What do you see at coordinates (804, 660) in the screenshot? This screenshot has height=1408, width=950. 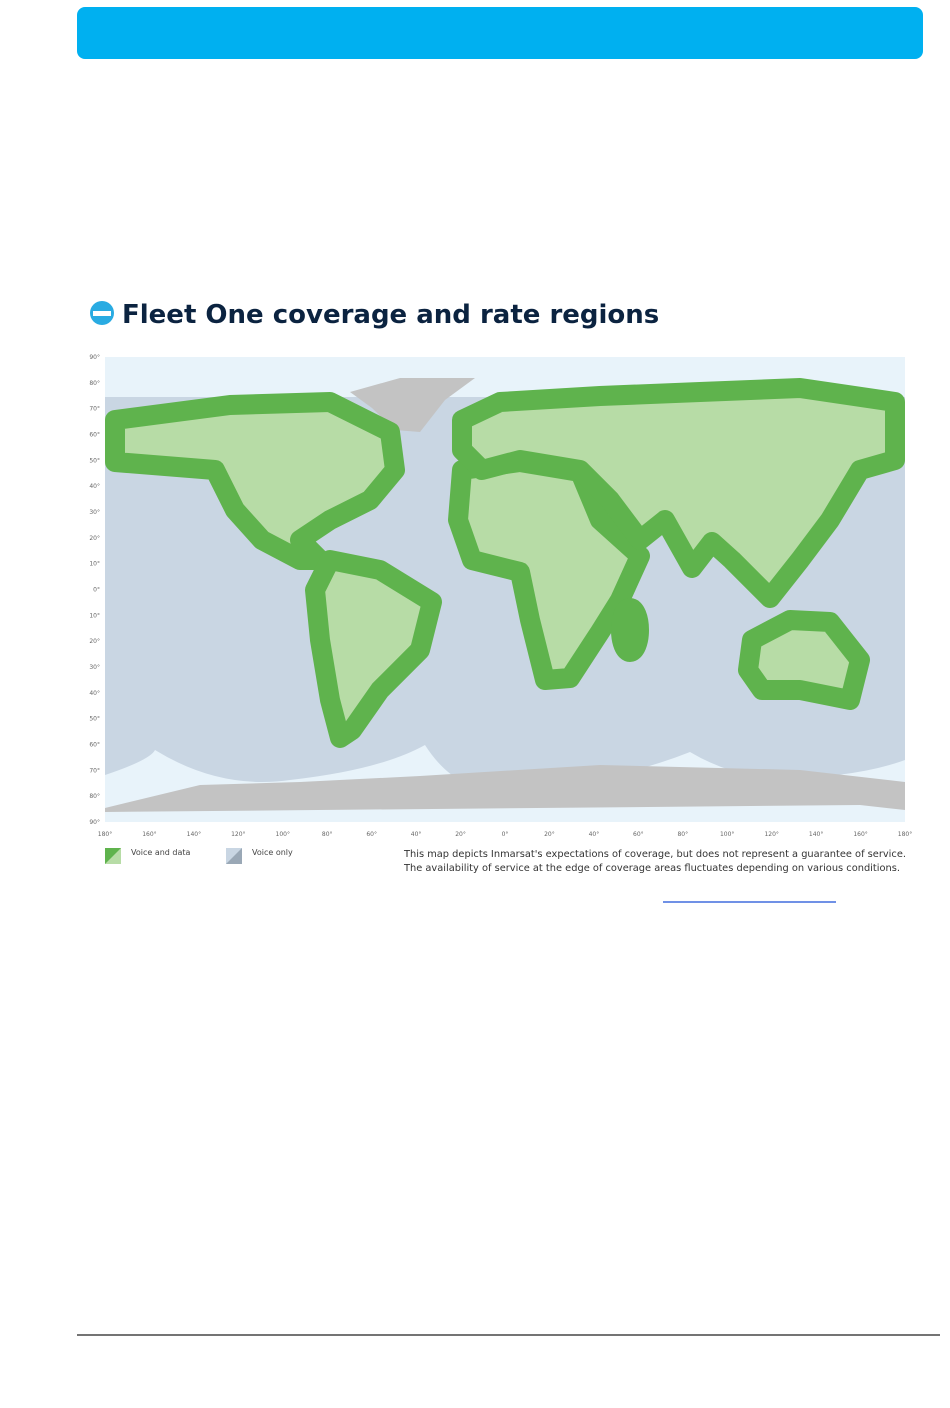 I see `australia` at bounding box center [804, 660].